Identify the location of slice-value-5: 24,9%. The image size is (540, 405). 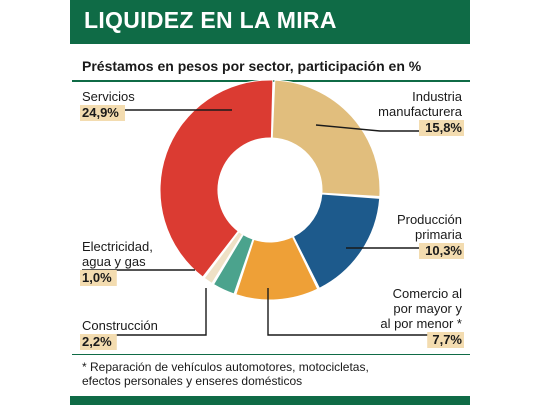
(100, 112).